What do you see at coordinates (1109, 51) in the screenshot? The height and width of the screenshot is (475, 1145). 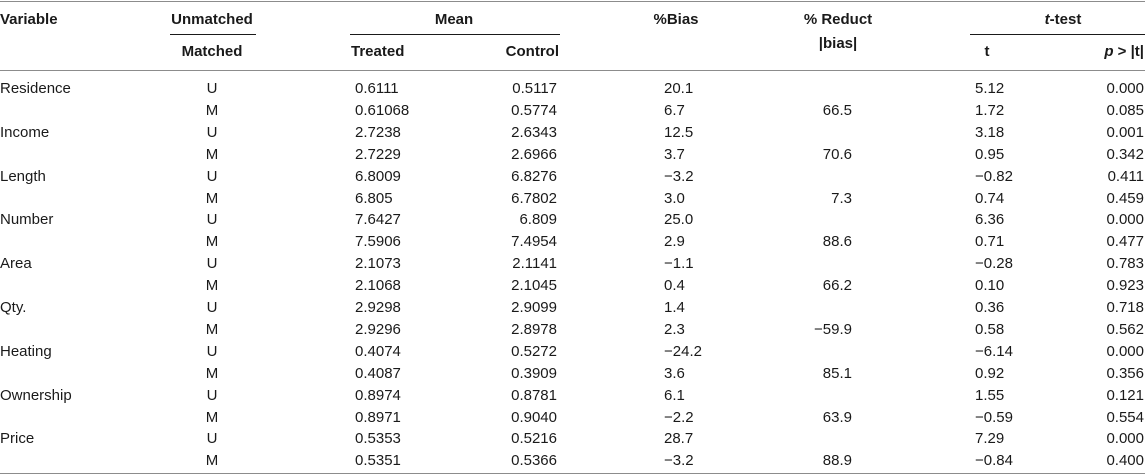 I see `header-p-italic: p` at bounding box center [1109, 51].